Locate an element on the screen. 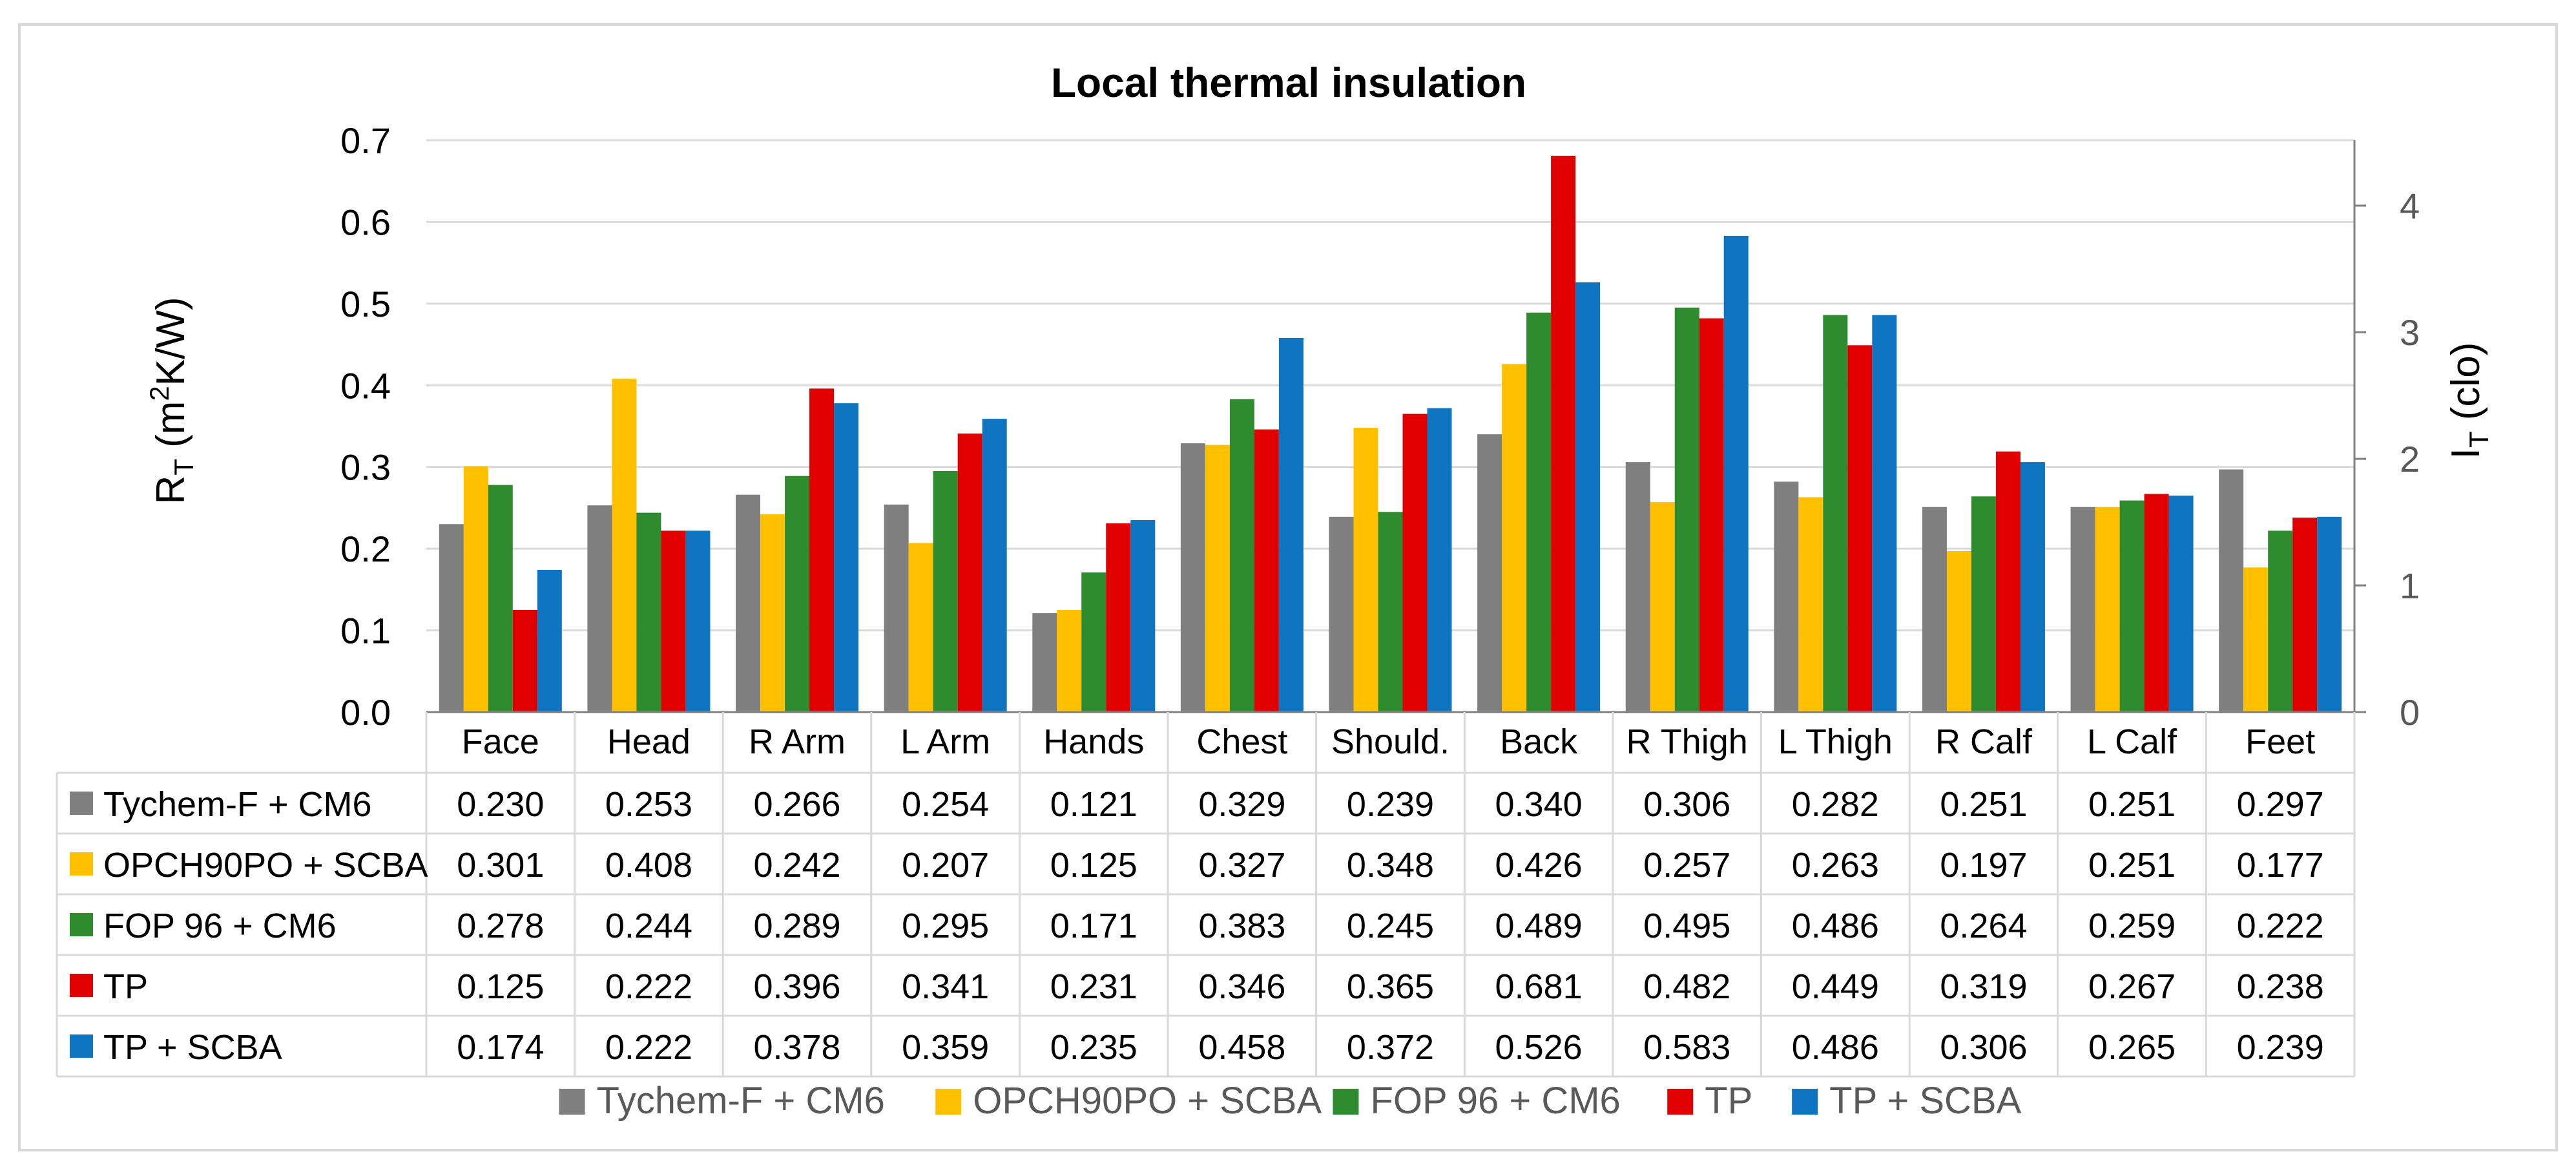 The image size is (2576, 1176). table-cell-value: 0.259 is located at coordinates (2132, 926).